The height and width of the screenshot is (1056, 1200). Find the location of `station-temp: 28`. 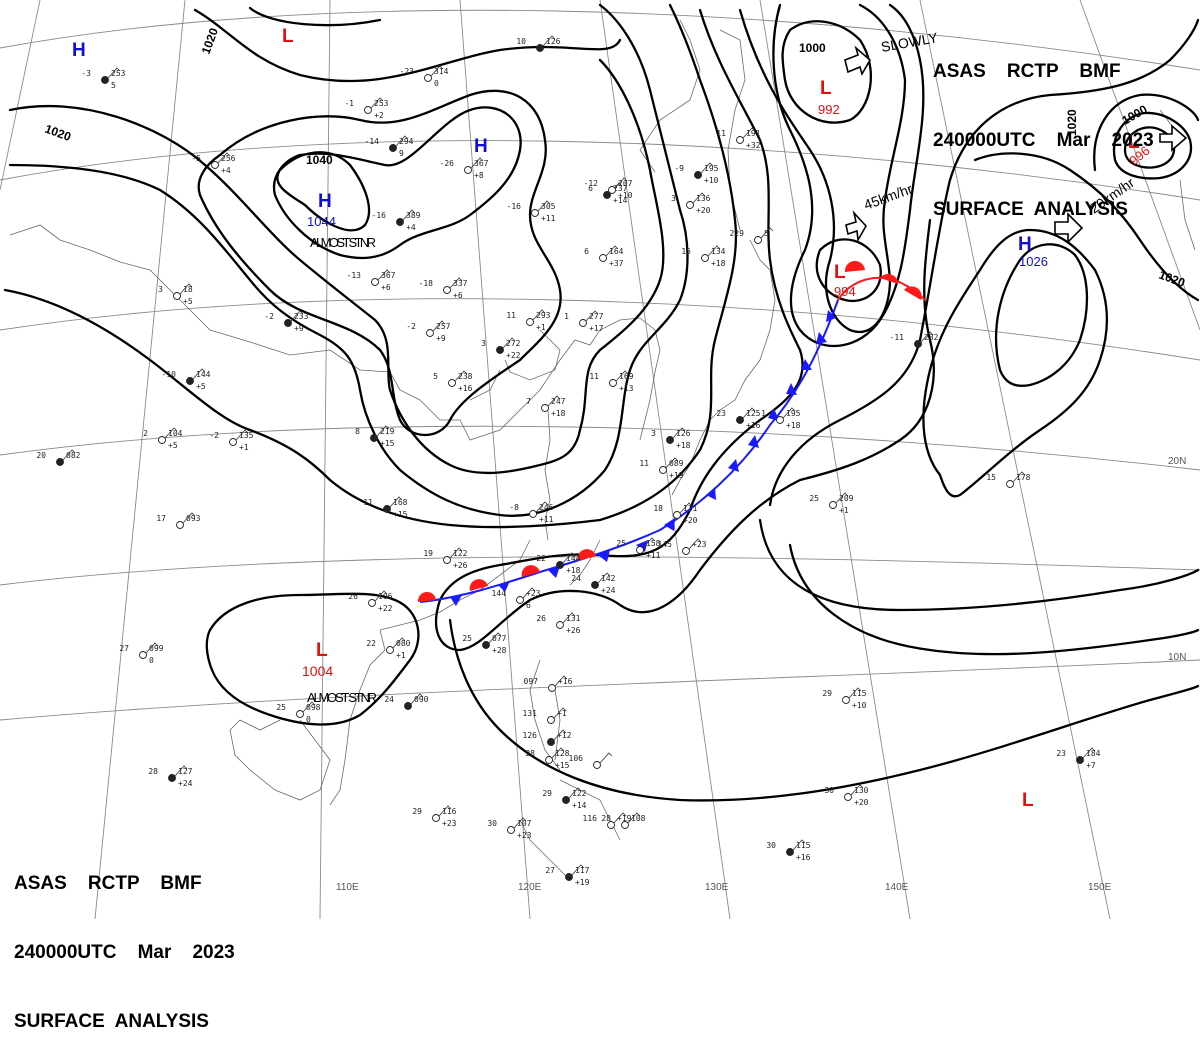

station-temp: 28 is located at coordinates (153, 771).